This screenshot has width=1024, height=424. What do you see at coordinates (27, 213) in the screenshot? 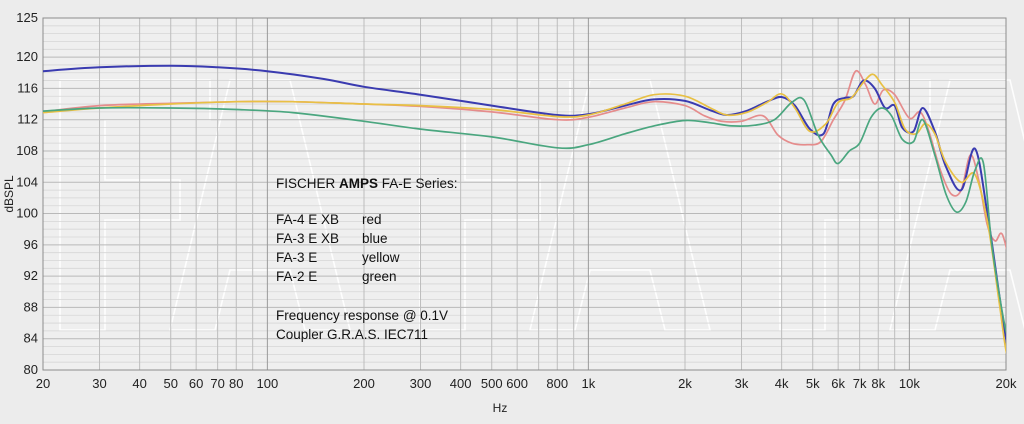
I see `y-tick-label: 100` at bounding box center [27, 213].